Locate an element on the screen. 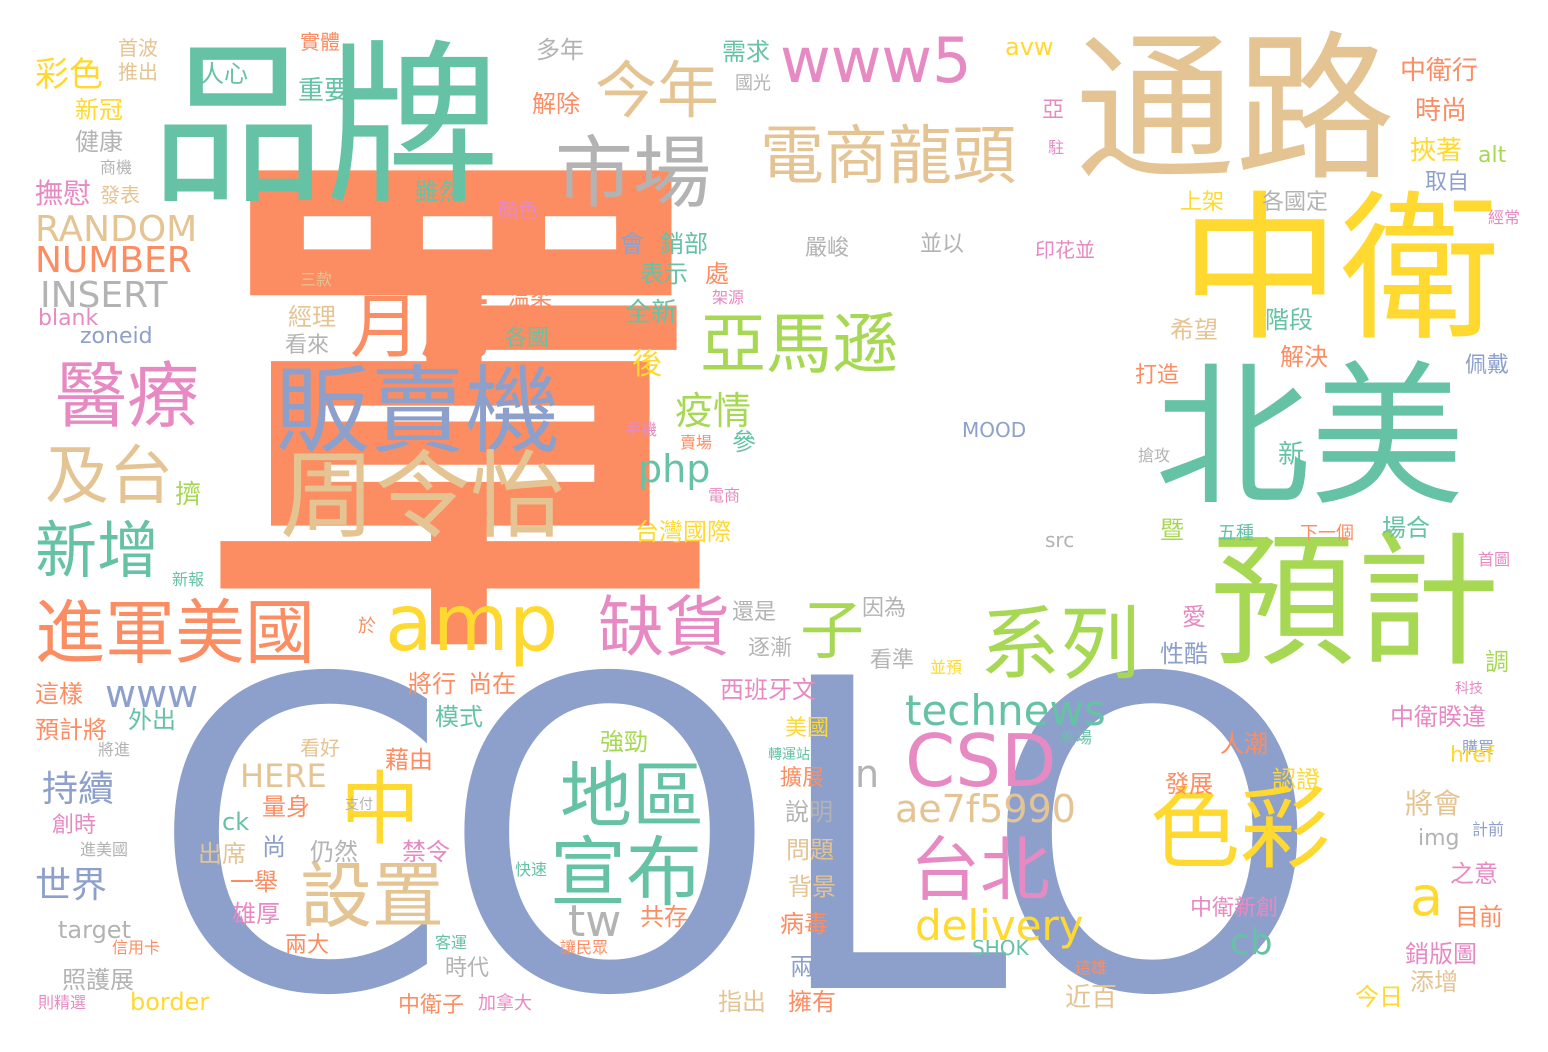  word-hou: 後 is located at coordinates (647, 364).